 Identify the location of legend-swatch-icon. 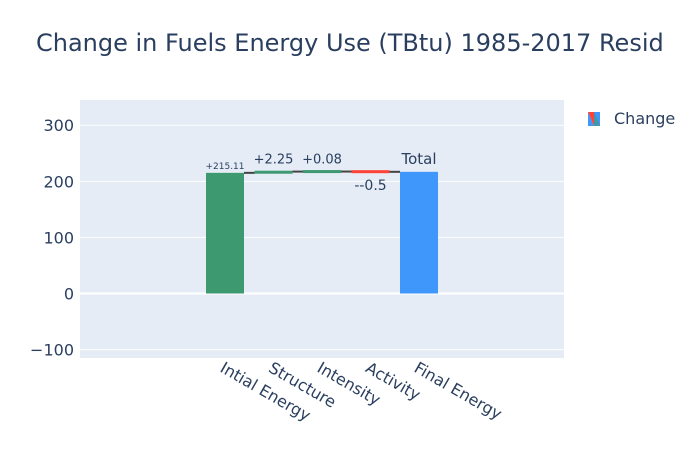
(594, 119).